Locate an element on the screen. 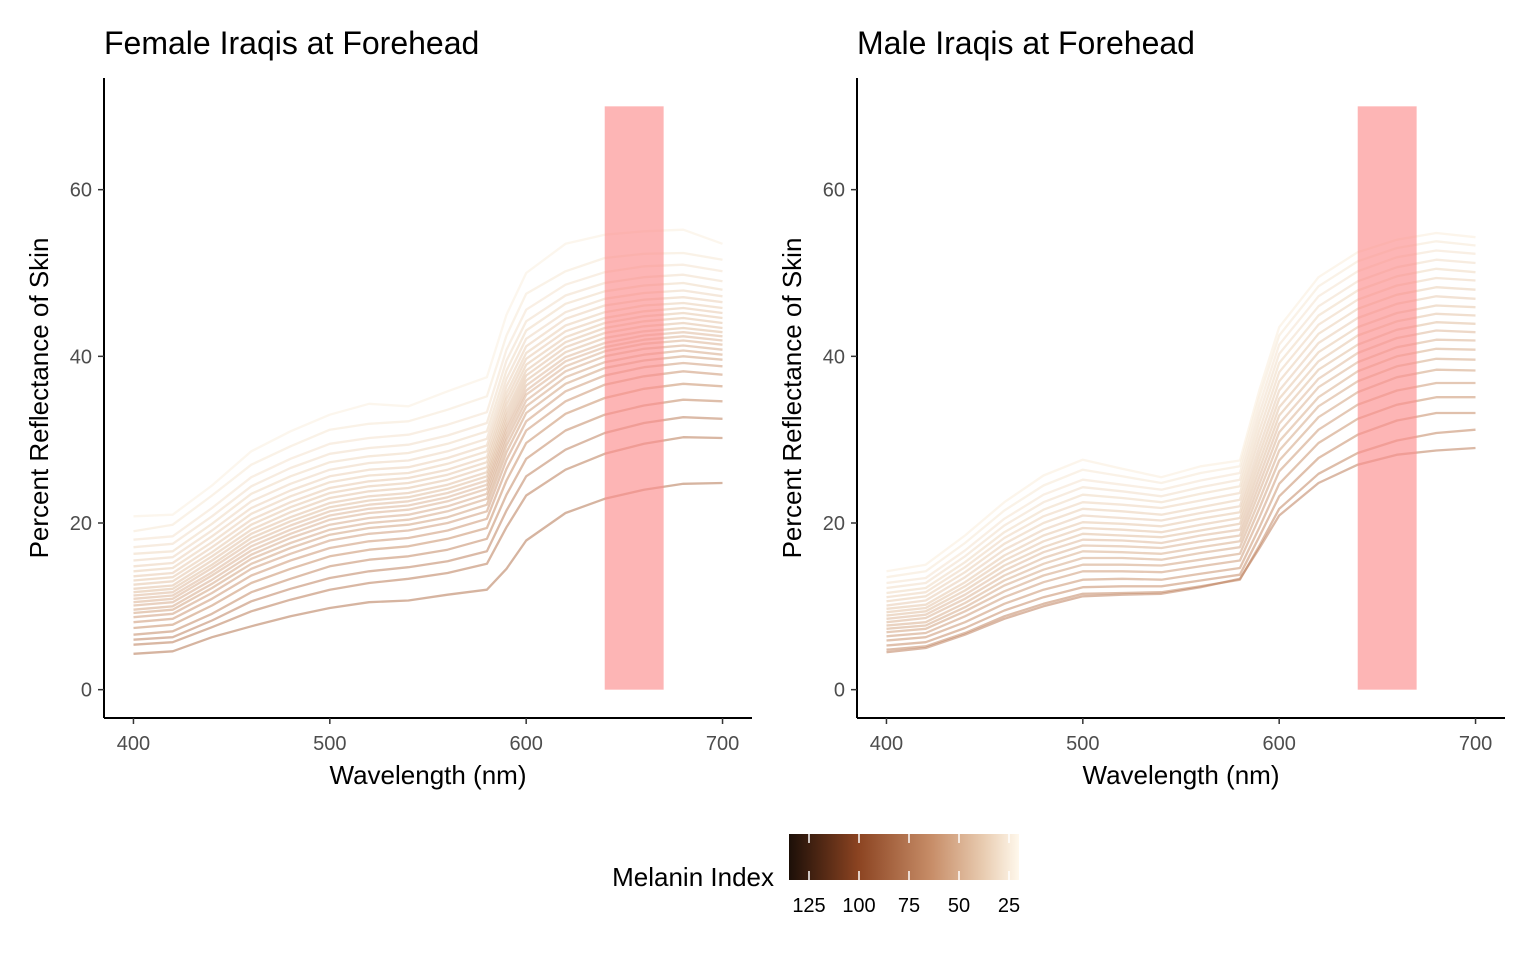 This screenshot has width=1536, height=960. legend-ticks: 125 100 75 50 25 is located at coordinates (906, 875).